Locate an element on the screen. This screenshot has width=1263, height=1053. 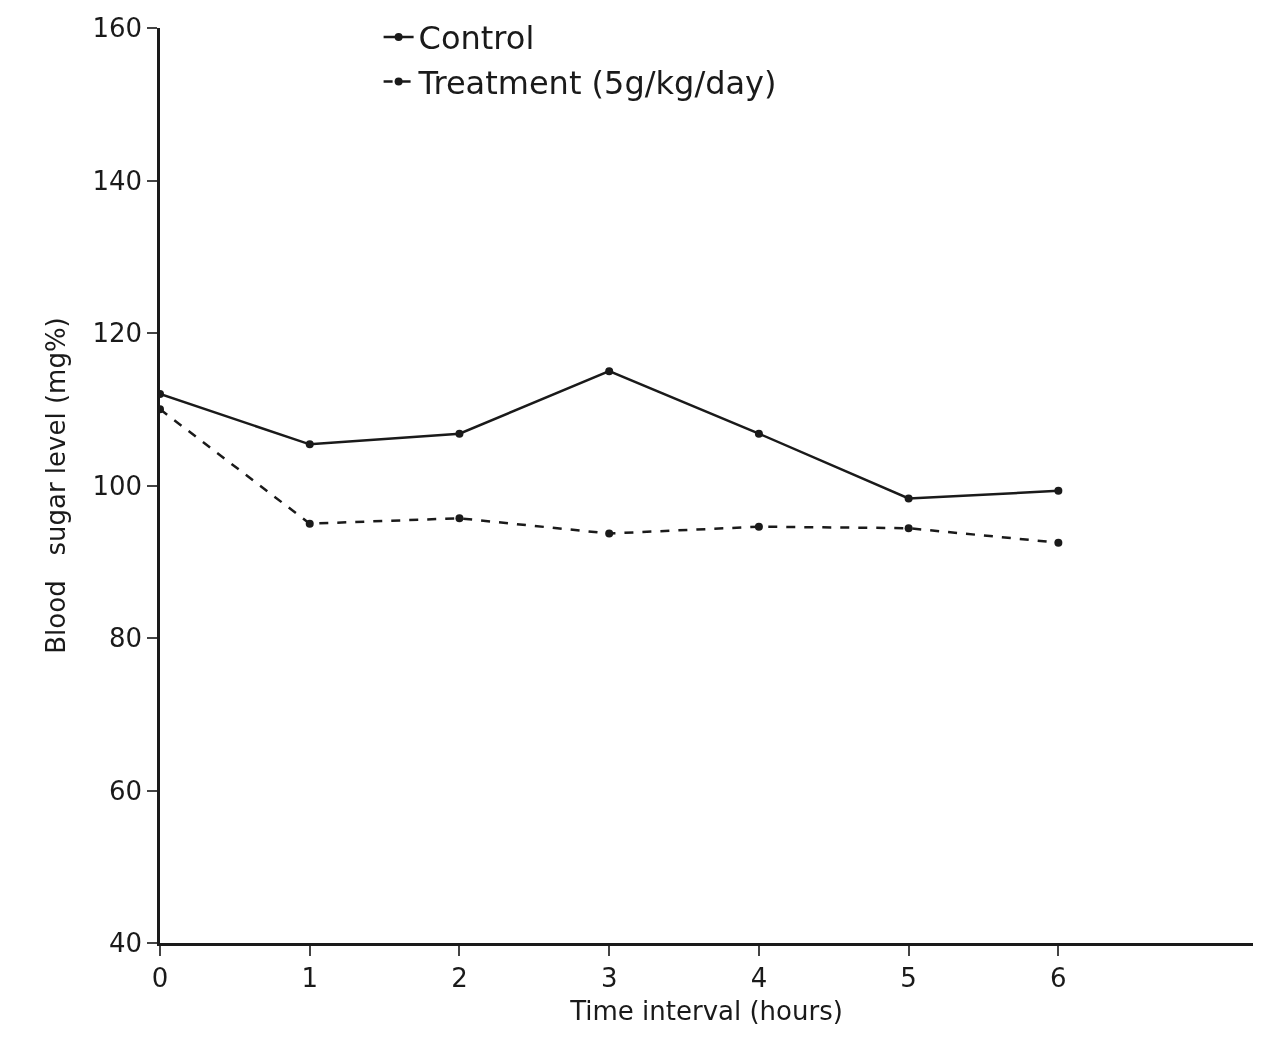
x-tick-label: 1 is located at coordinates (309, 977).